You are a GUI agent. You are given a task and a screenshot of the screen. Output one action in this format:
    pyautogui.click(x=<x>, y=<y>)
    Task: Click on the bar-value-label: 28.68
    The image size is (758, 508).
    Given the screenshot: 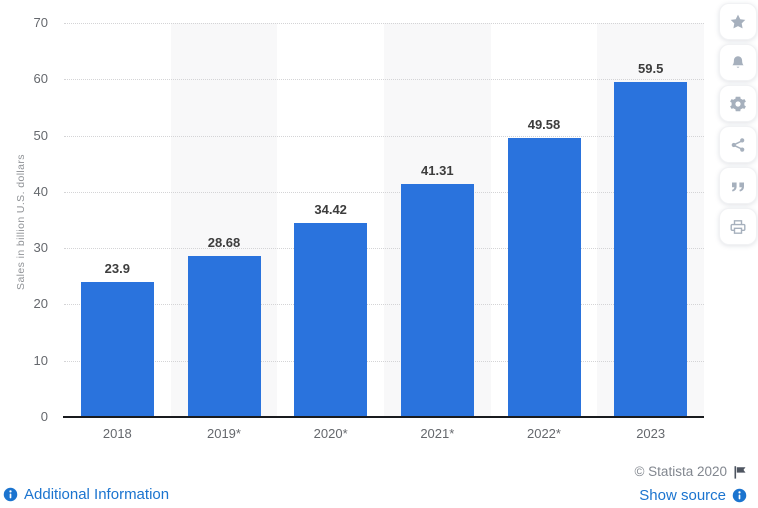 What is the action you would take?
    pyautogui.click(x=224, y=242)
    